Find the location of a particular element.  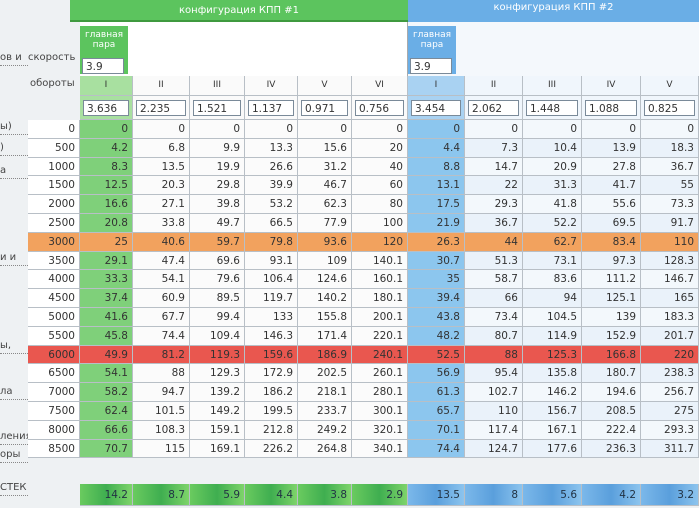

speed-cell: 220 is located at coordinates (670, 355).